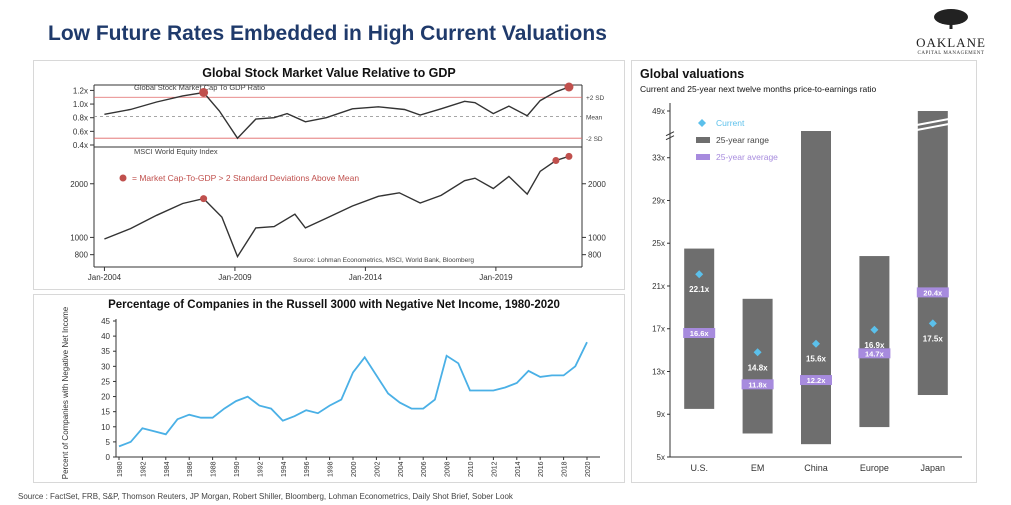 The image size is (1011, 505). I want to click on y-tick-label: 33x, so click(658, 158).